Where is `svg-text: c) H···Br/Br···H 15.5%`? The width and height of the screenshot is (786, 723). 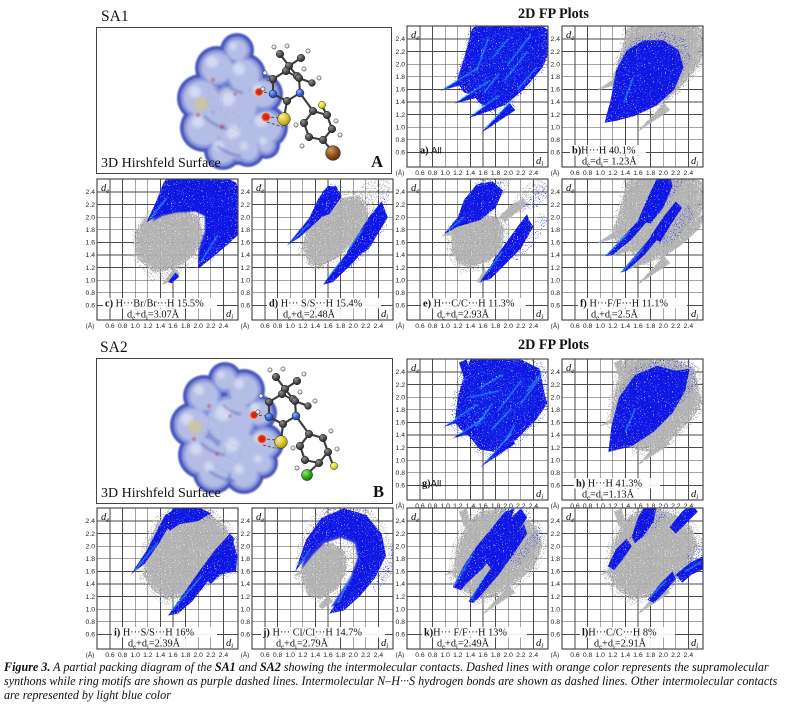 svg-text: c) H···Br/Br···H 15.5% is located at coordinates (154, 303).